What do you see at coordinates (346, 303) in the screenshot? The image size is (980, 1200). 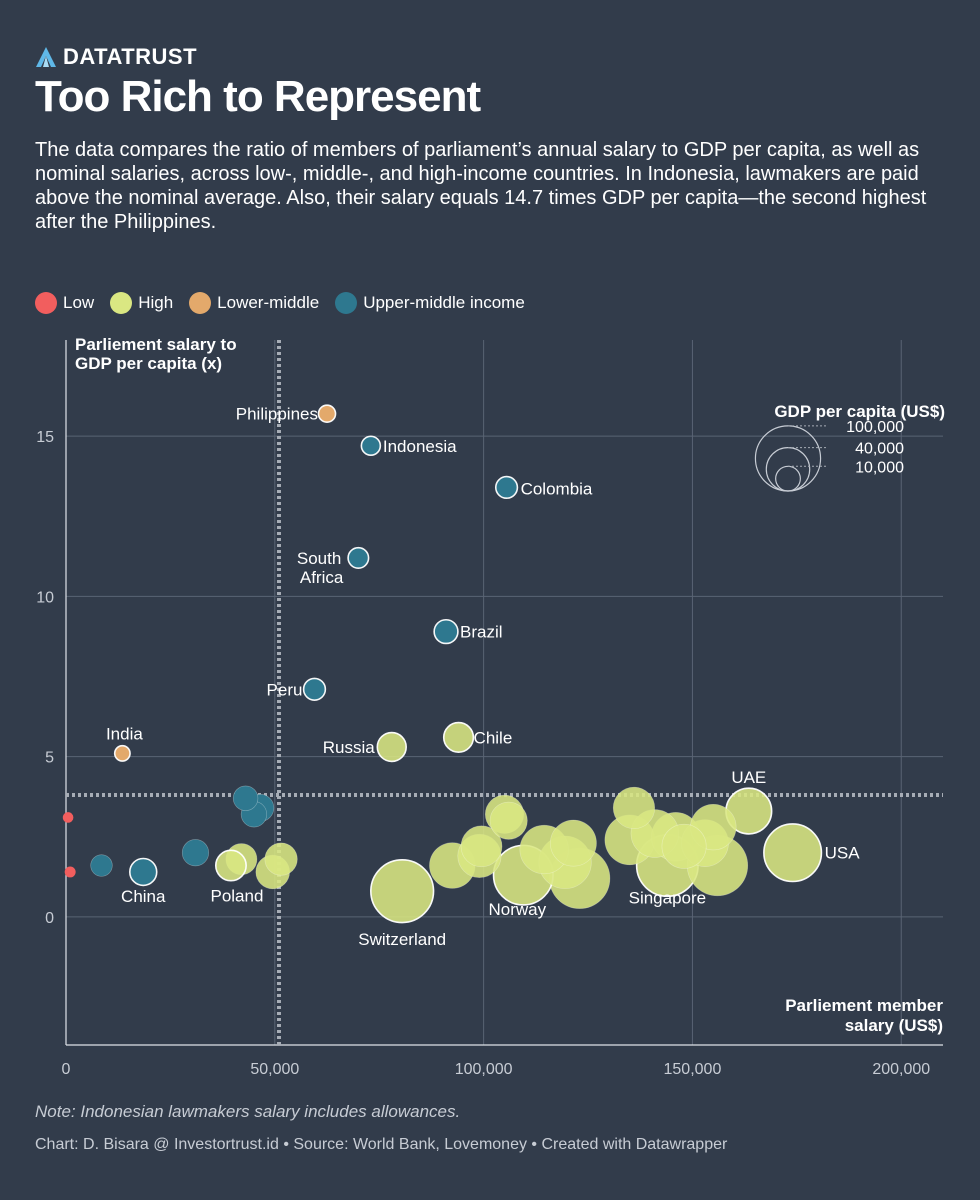 I see `legend-swatch-upper-middle` at bounding box center [346, 303].